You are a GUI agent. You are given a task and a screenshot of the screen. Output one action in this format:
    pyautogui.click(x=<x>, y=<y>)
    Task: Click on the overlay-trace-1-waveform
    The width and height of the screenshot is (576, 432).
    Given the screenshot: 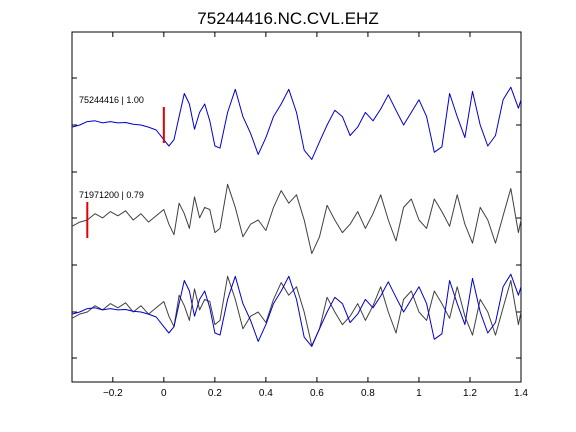 What is the action you would take?
    pyautogui.click(x=296, y=310)
    